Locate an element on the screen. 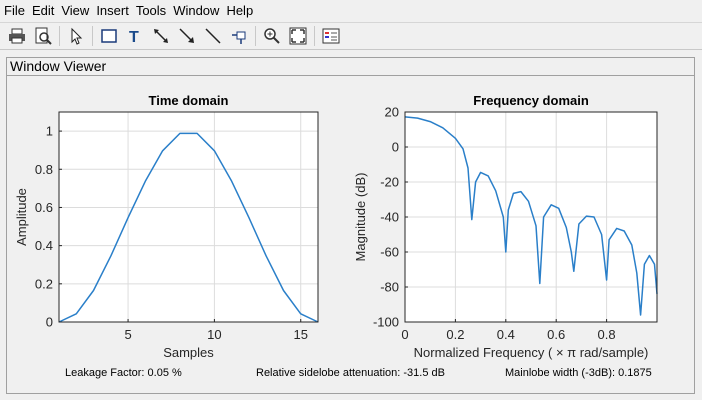  menu-window: Window is located at coordinates (196, 10).